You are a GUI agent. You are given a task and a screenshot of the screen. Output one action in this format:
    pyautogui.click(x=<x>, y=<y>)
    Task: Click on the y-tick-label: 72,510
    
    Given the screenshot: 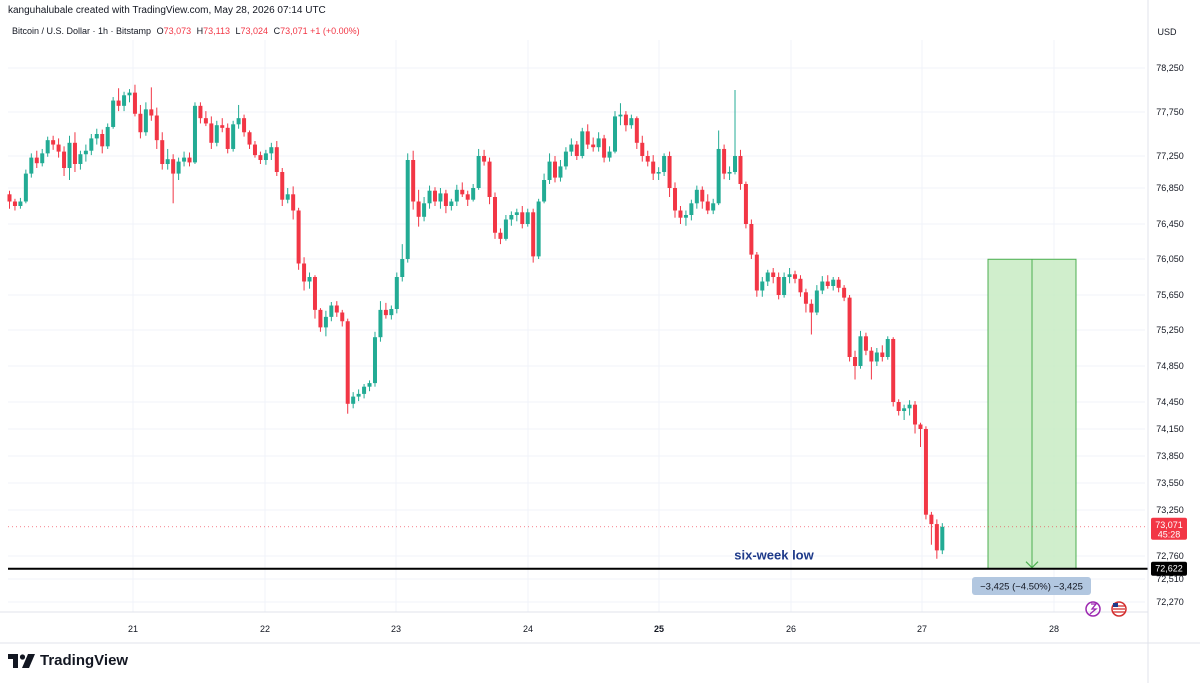 What is the action you would take?
    pyautogui.click(x=1170, y=579)
    